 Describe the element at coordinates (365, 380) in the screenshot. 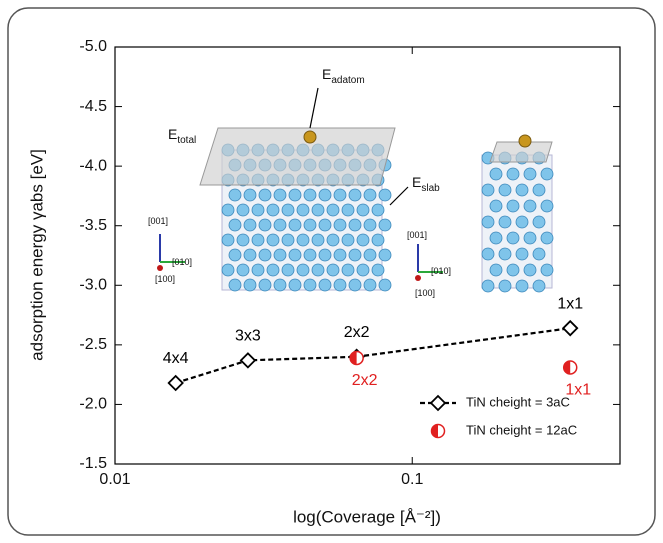

I see `point-label: 2x2` at that location.